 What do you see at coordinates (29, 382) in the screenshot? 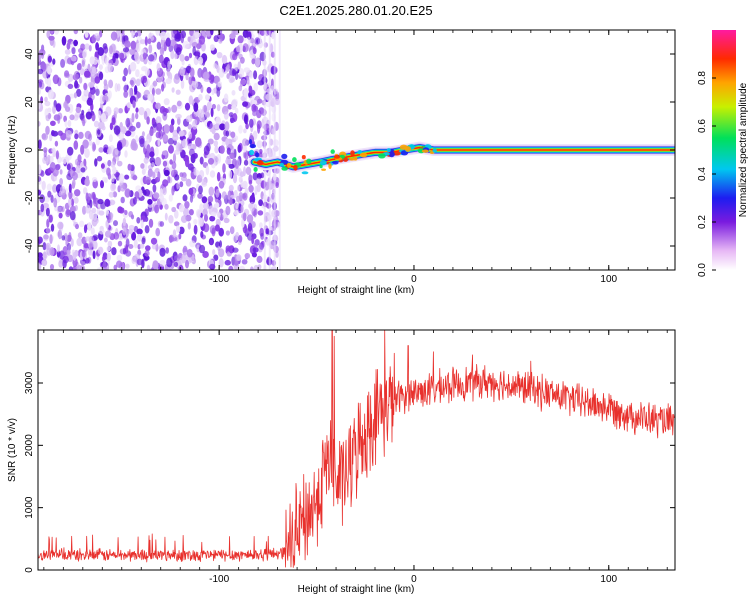
I see `snr-ytick-label: 3000` at bounding box center [29, 382].